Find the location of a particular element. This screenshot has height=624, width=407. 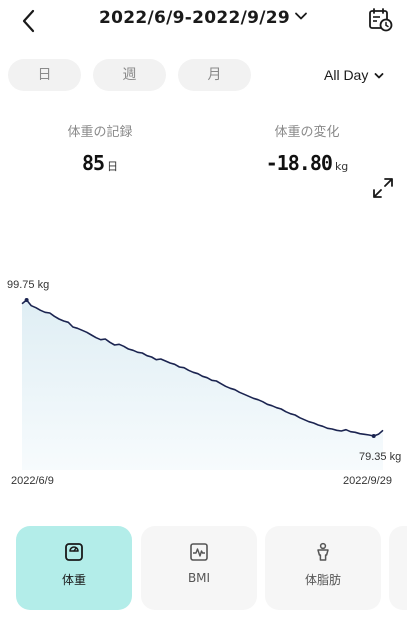

min-weight-label: 79.35 kg is located at coordinates (380, 457).